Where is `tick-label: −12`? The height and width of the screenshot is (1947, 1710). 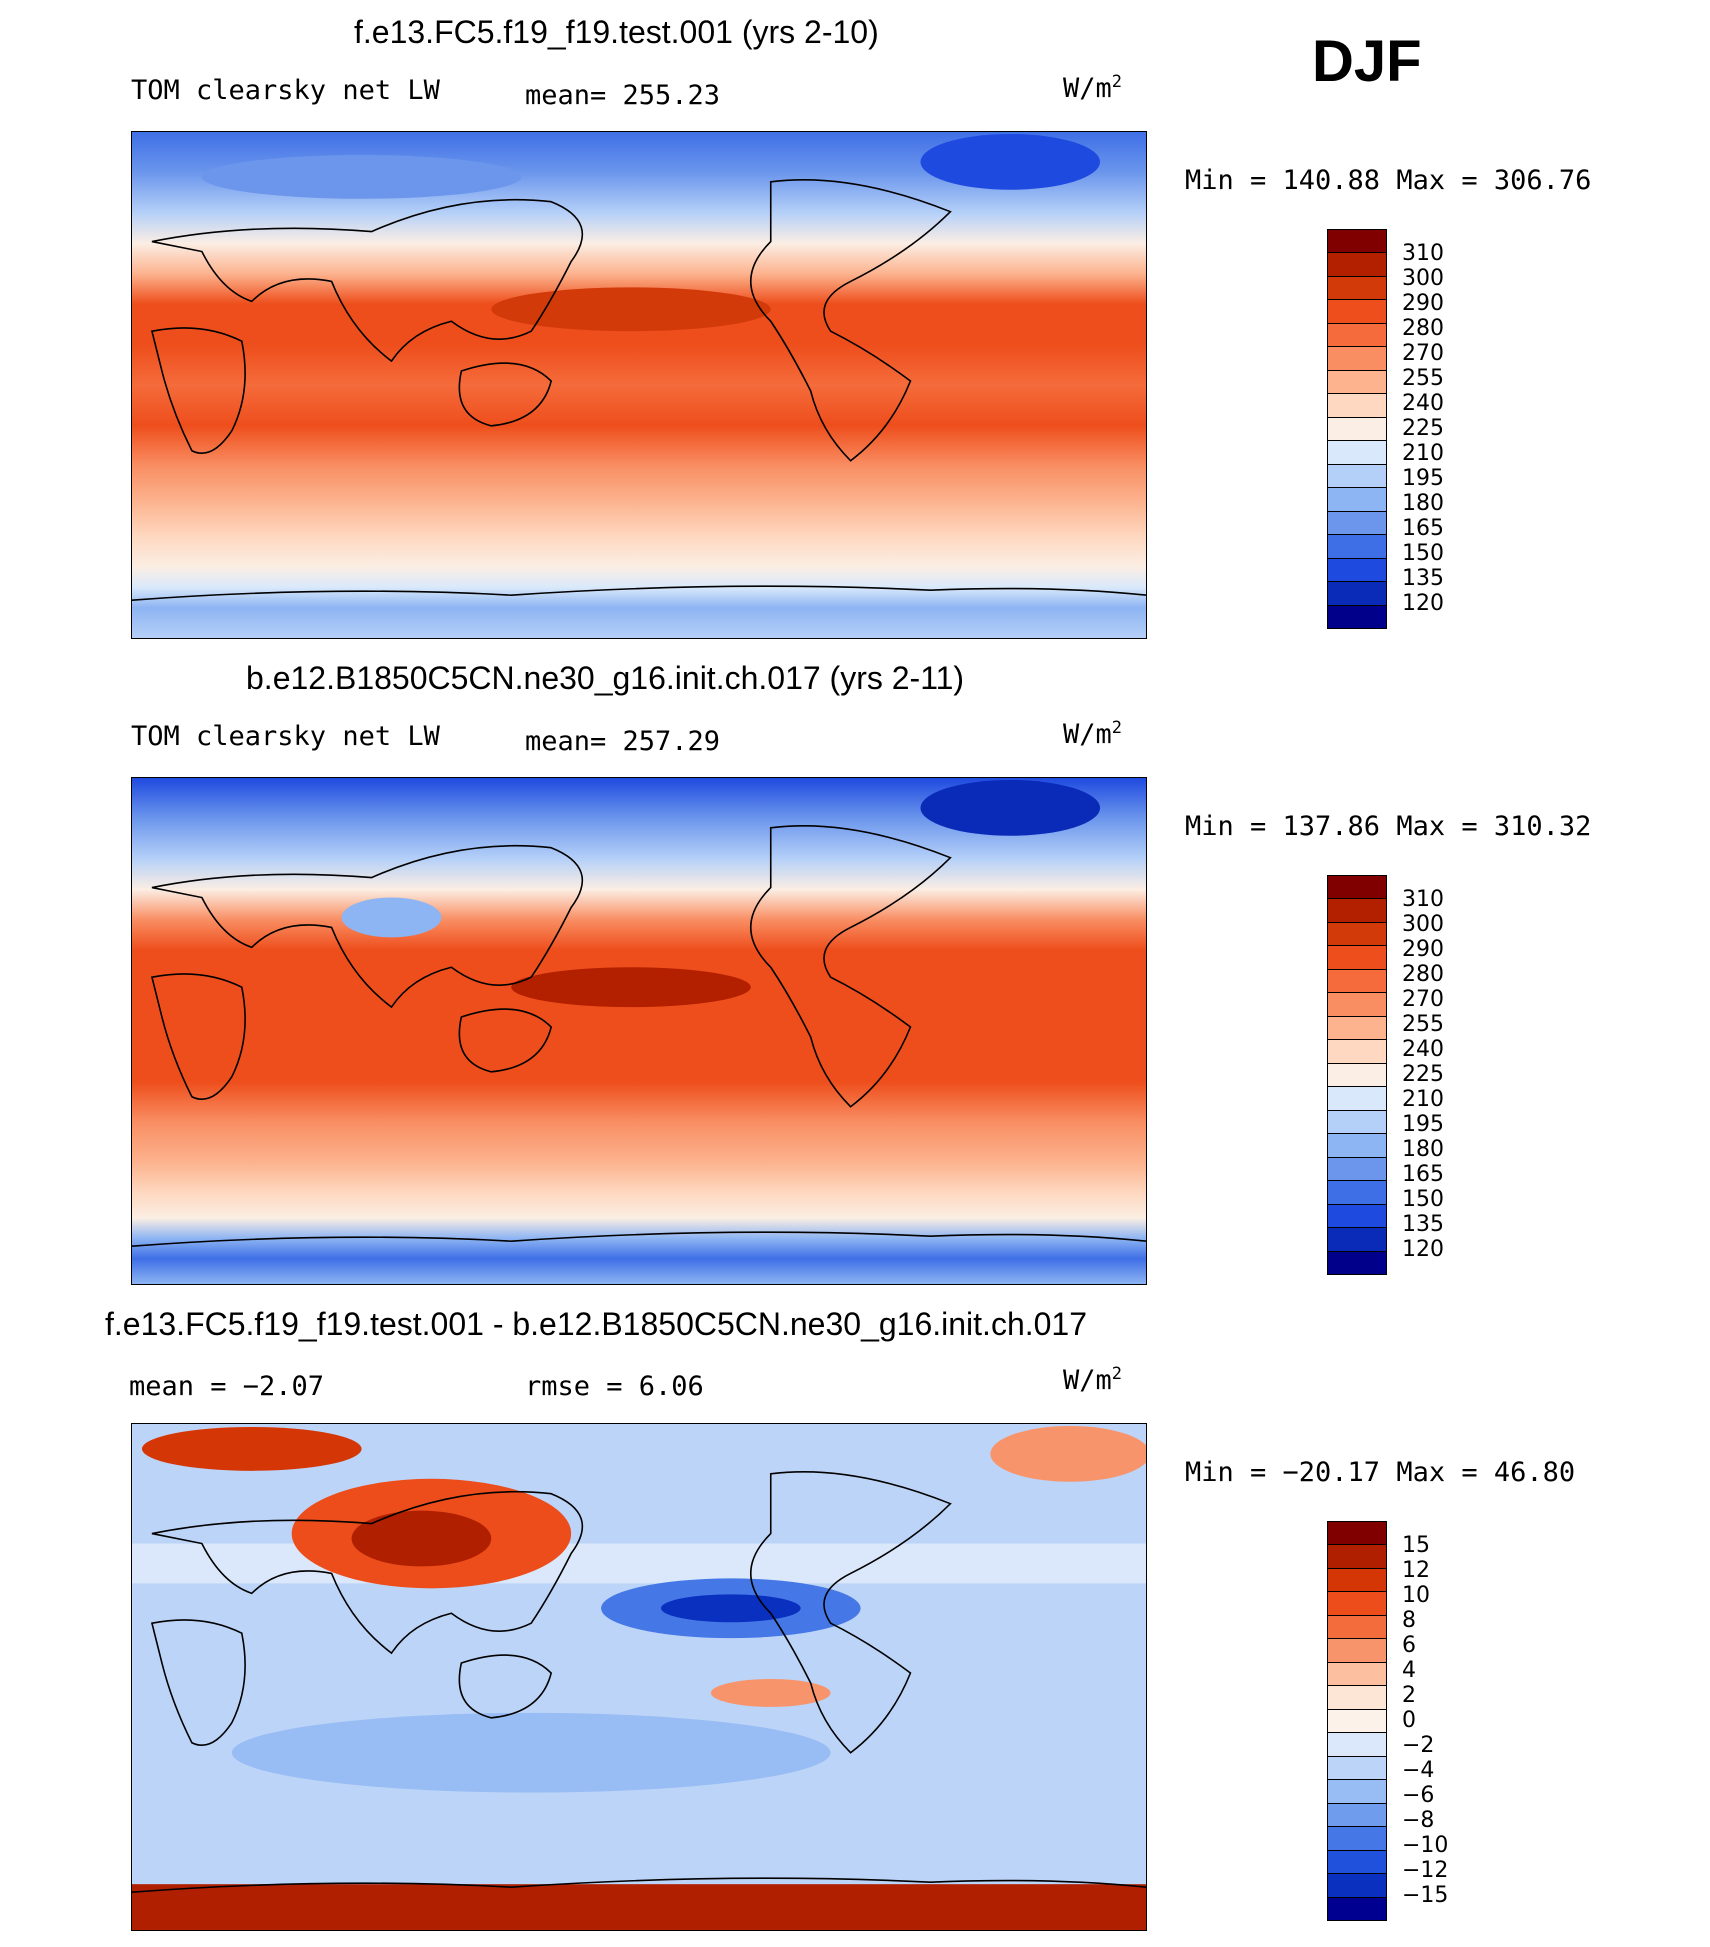
tick-label: −12 is located at coordinates (1425, 1870).